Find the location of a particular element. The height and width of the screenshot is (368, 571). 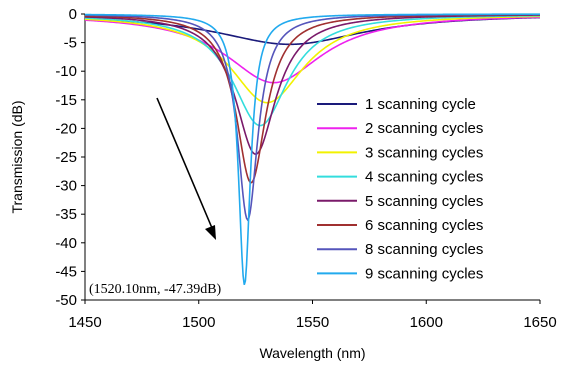

y-axis-label: Transmission (dB) is located at coordinates (17, 156).